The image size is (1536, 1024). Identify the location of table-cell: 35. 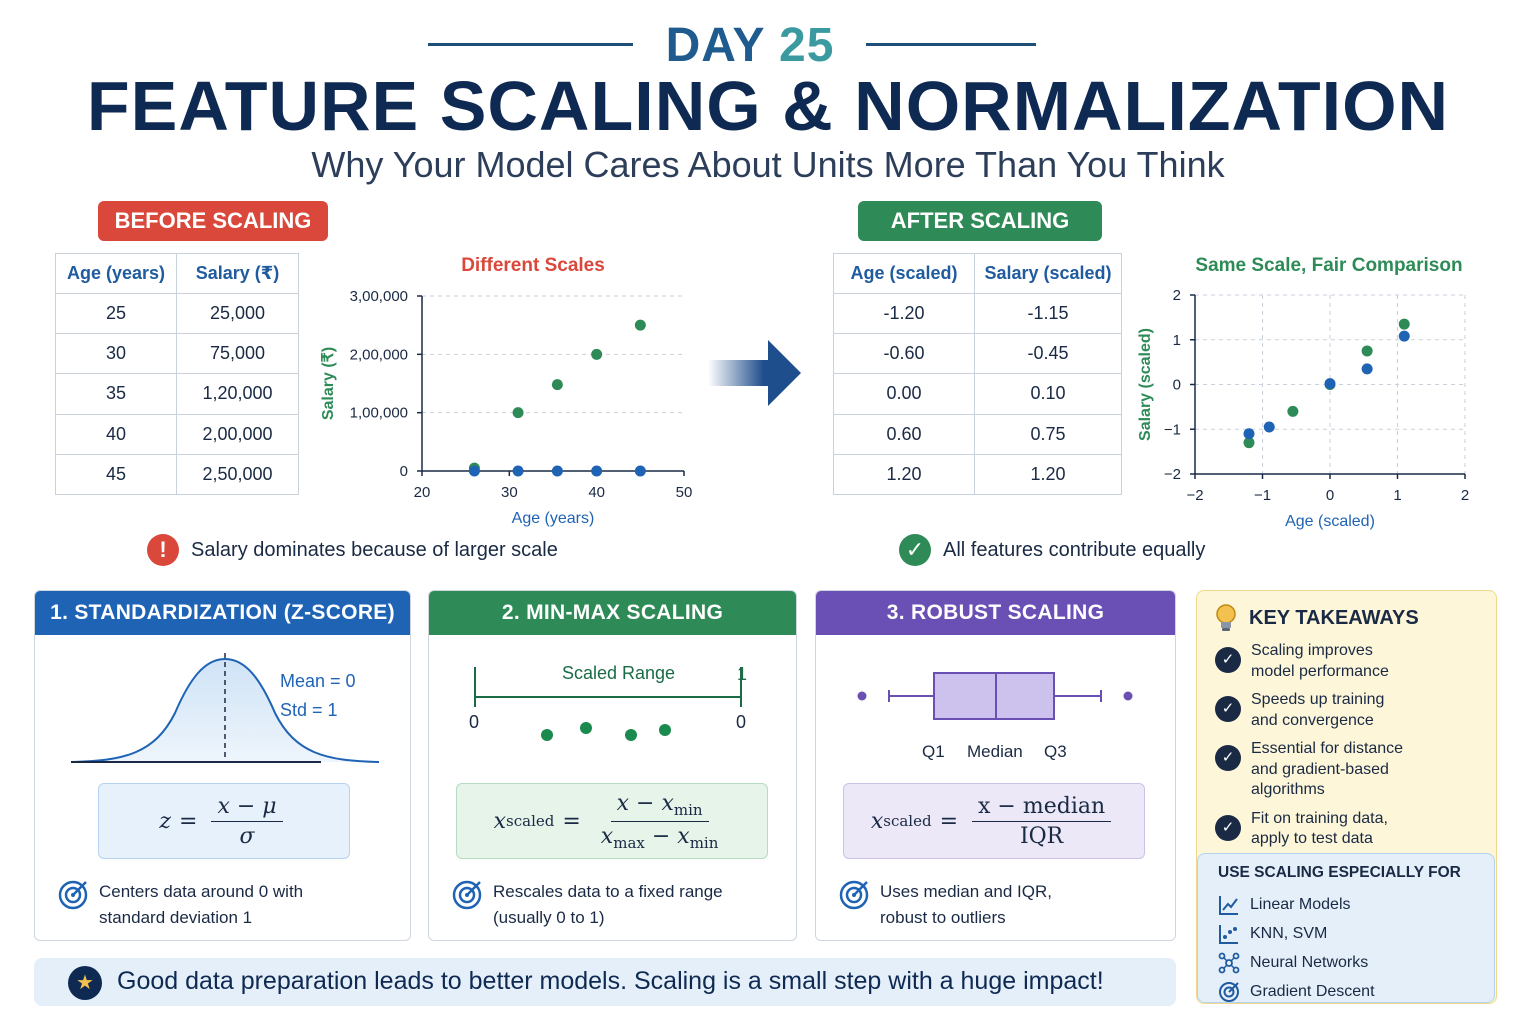
(116, 394).